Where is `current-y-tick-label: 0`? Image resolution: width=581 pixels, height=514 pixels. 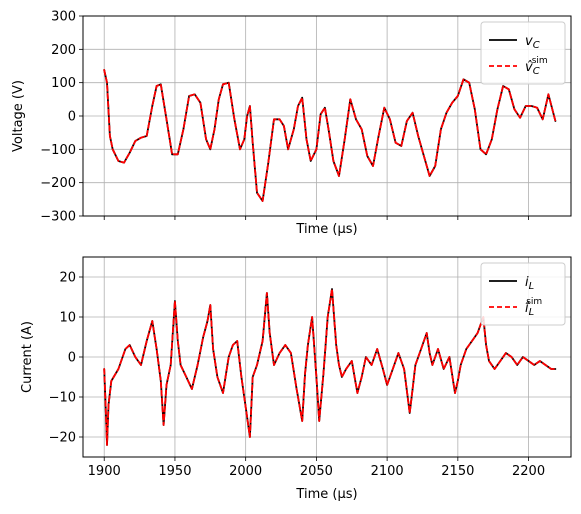
current-y-tick-label: 0 is located at coordinates (72, 358).